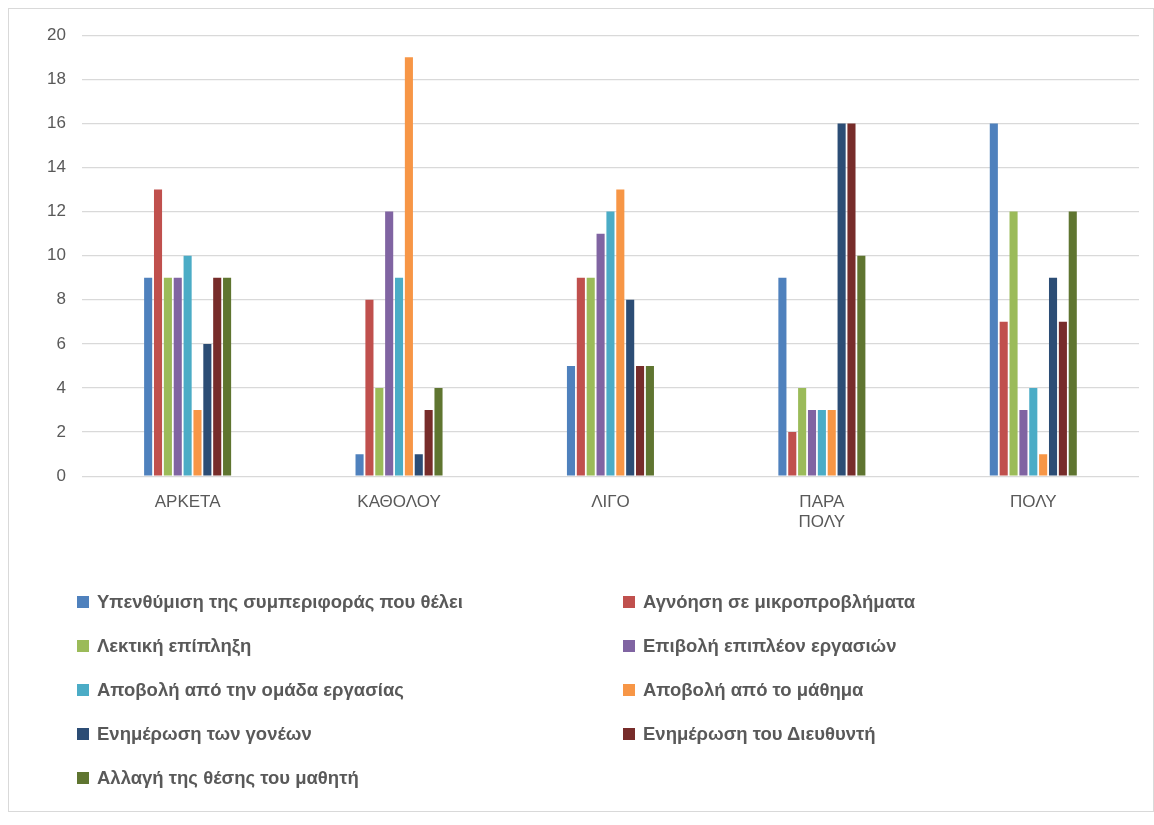 The height and width of the screenshot is (825, 1154). Describe the element at coordinates (204, 734) in the screenshot. I see `legend-label: Ενημέρωση των γονέων` at that location.